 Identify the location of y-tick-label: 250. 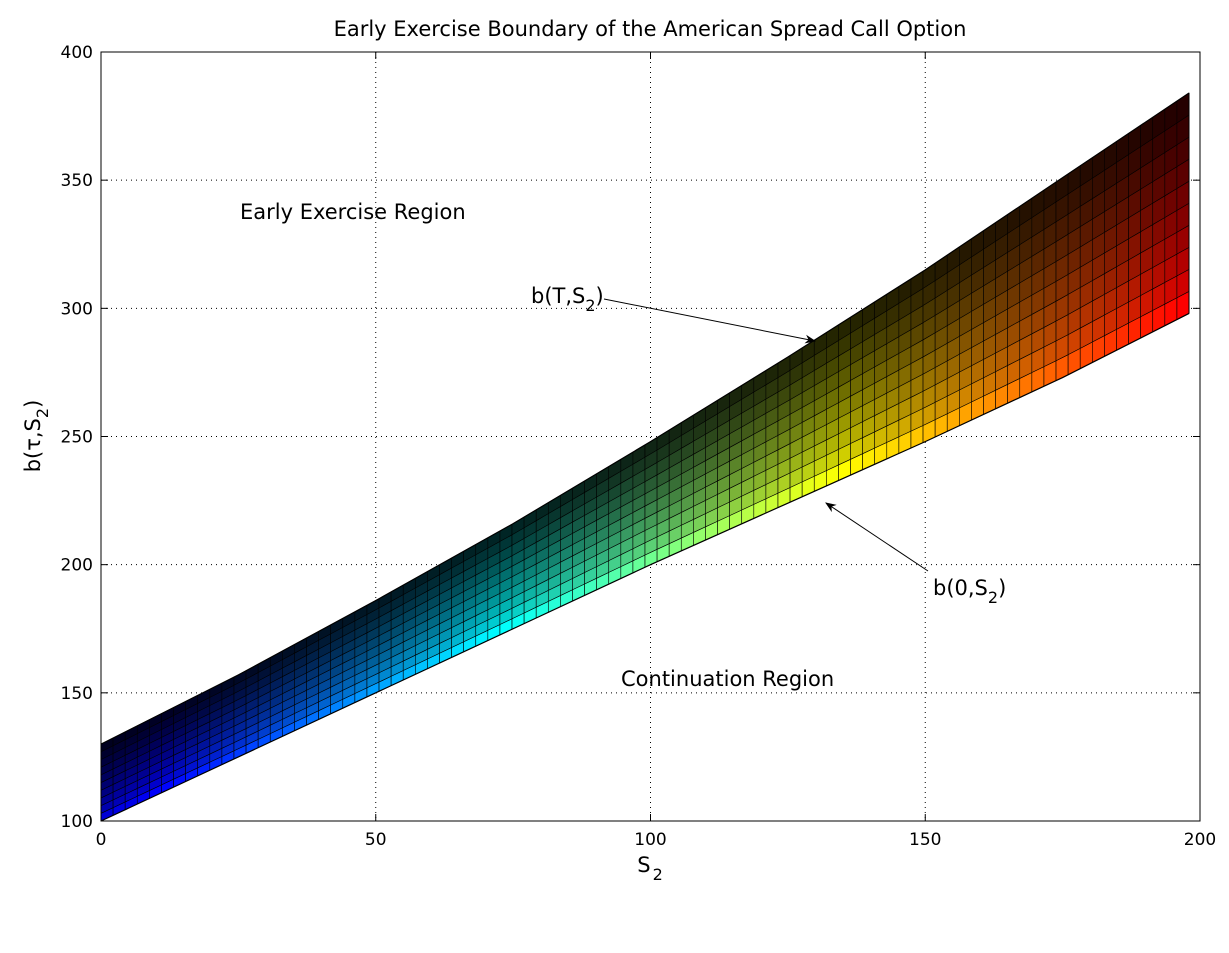
(77, 438).